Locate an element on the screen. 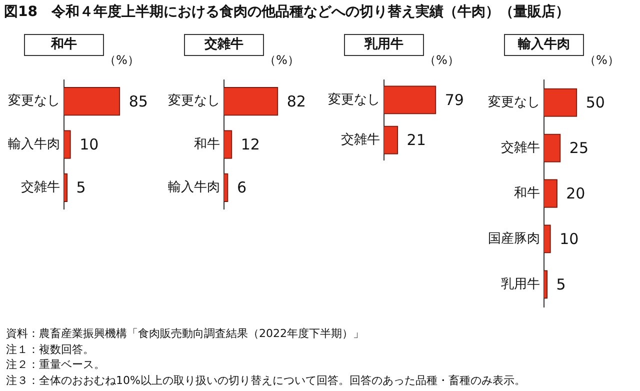 The width and height of the screenshot is (640, 391). text: 資料：農畜産業振興機構「食肉販売動向調査結果（2022年度下半期）」 is located at coordinates (185, 334).